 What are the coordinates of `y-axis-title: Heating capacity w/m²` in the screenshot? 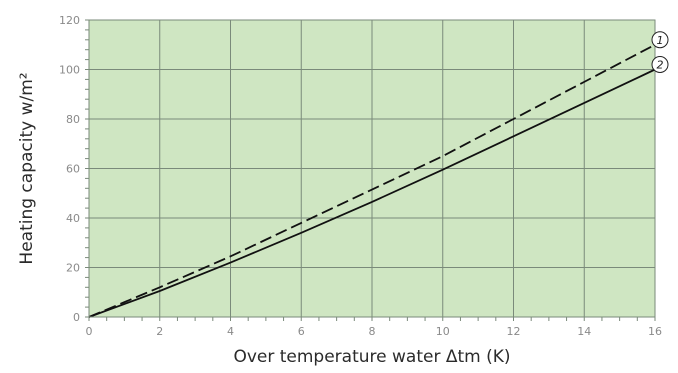 It's located at (27, 168).